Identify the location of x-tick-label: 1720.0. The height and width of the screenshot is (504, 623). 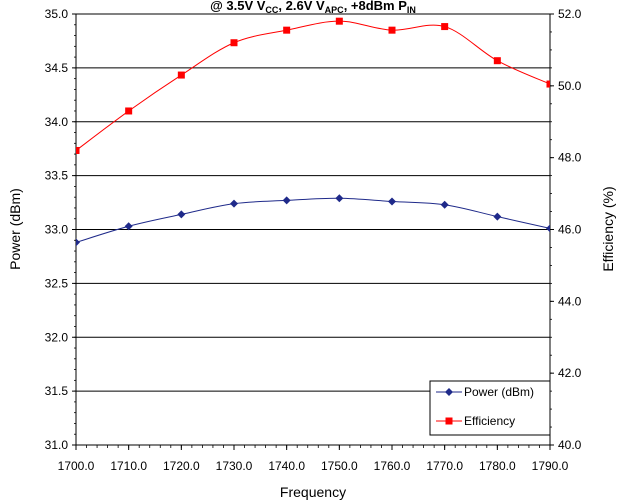
(181, 466).